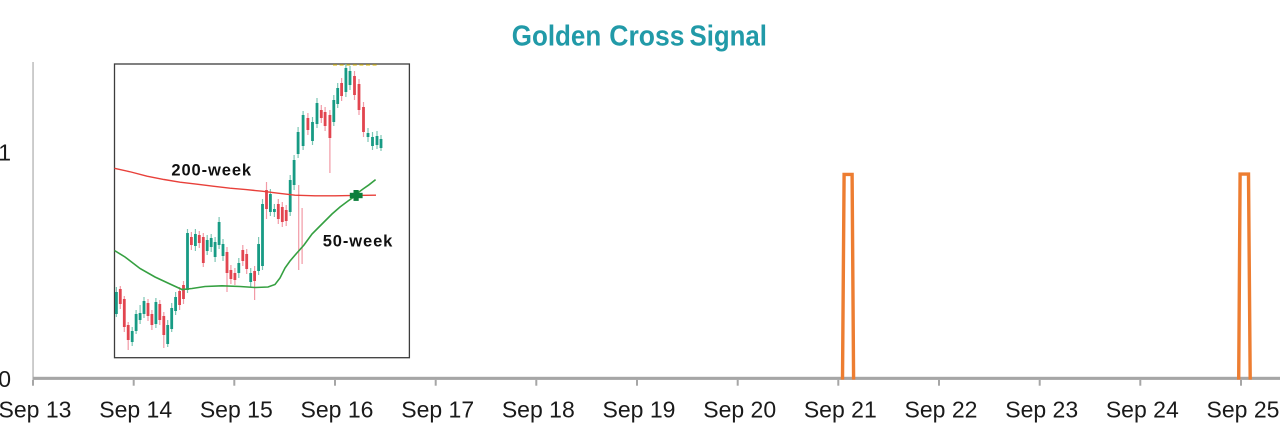  I want to click on svg-text: Sep 23, so click(1041, 410).